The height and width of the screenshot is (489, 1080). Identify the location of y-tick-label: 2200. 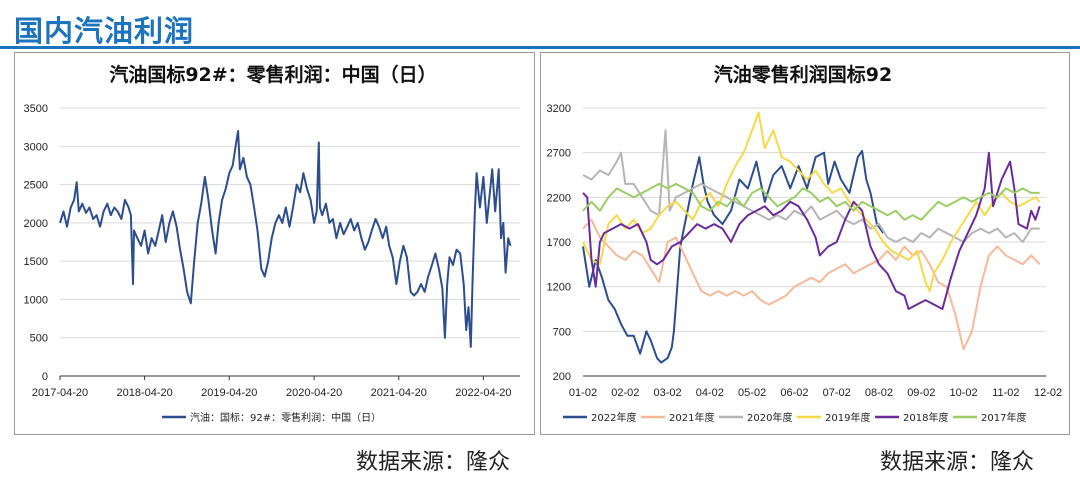
(559, 198).